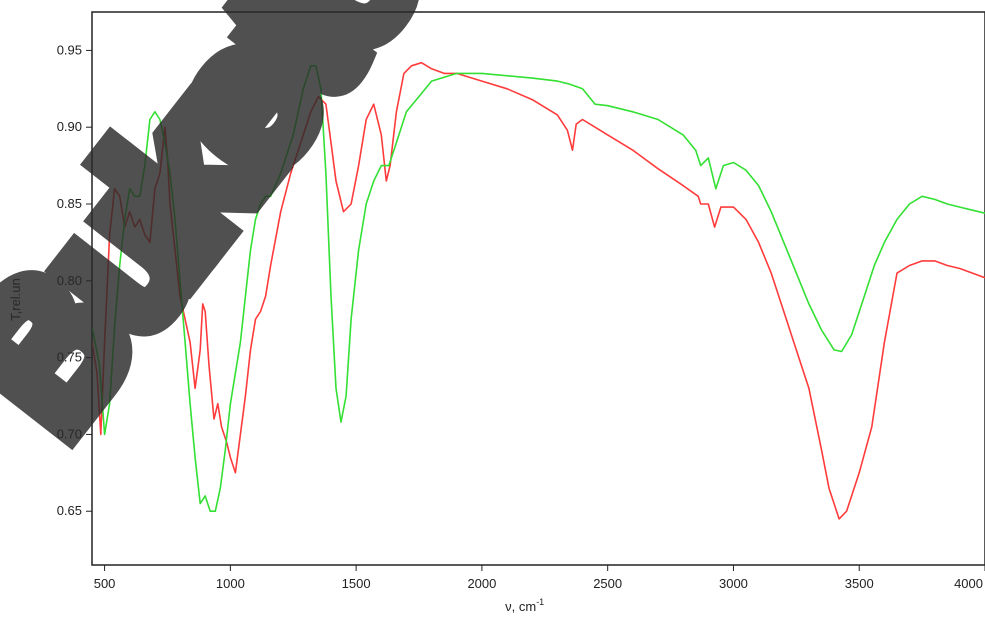 The image size is (985, 617). Describe the element at coordinates (539, 578) in the screenshot. I see `x-axis: 500 1000 1500 2000 2500 3000 3500 4000` at that location.